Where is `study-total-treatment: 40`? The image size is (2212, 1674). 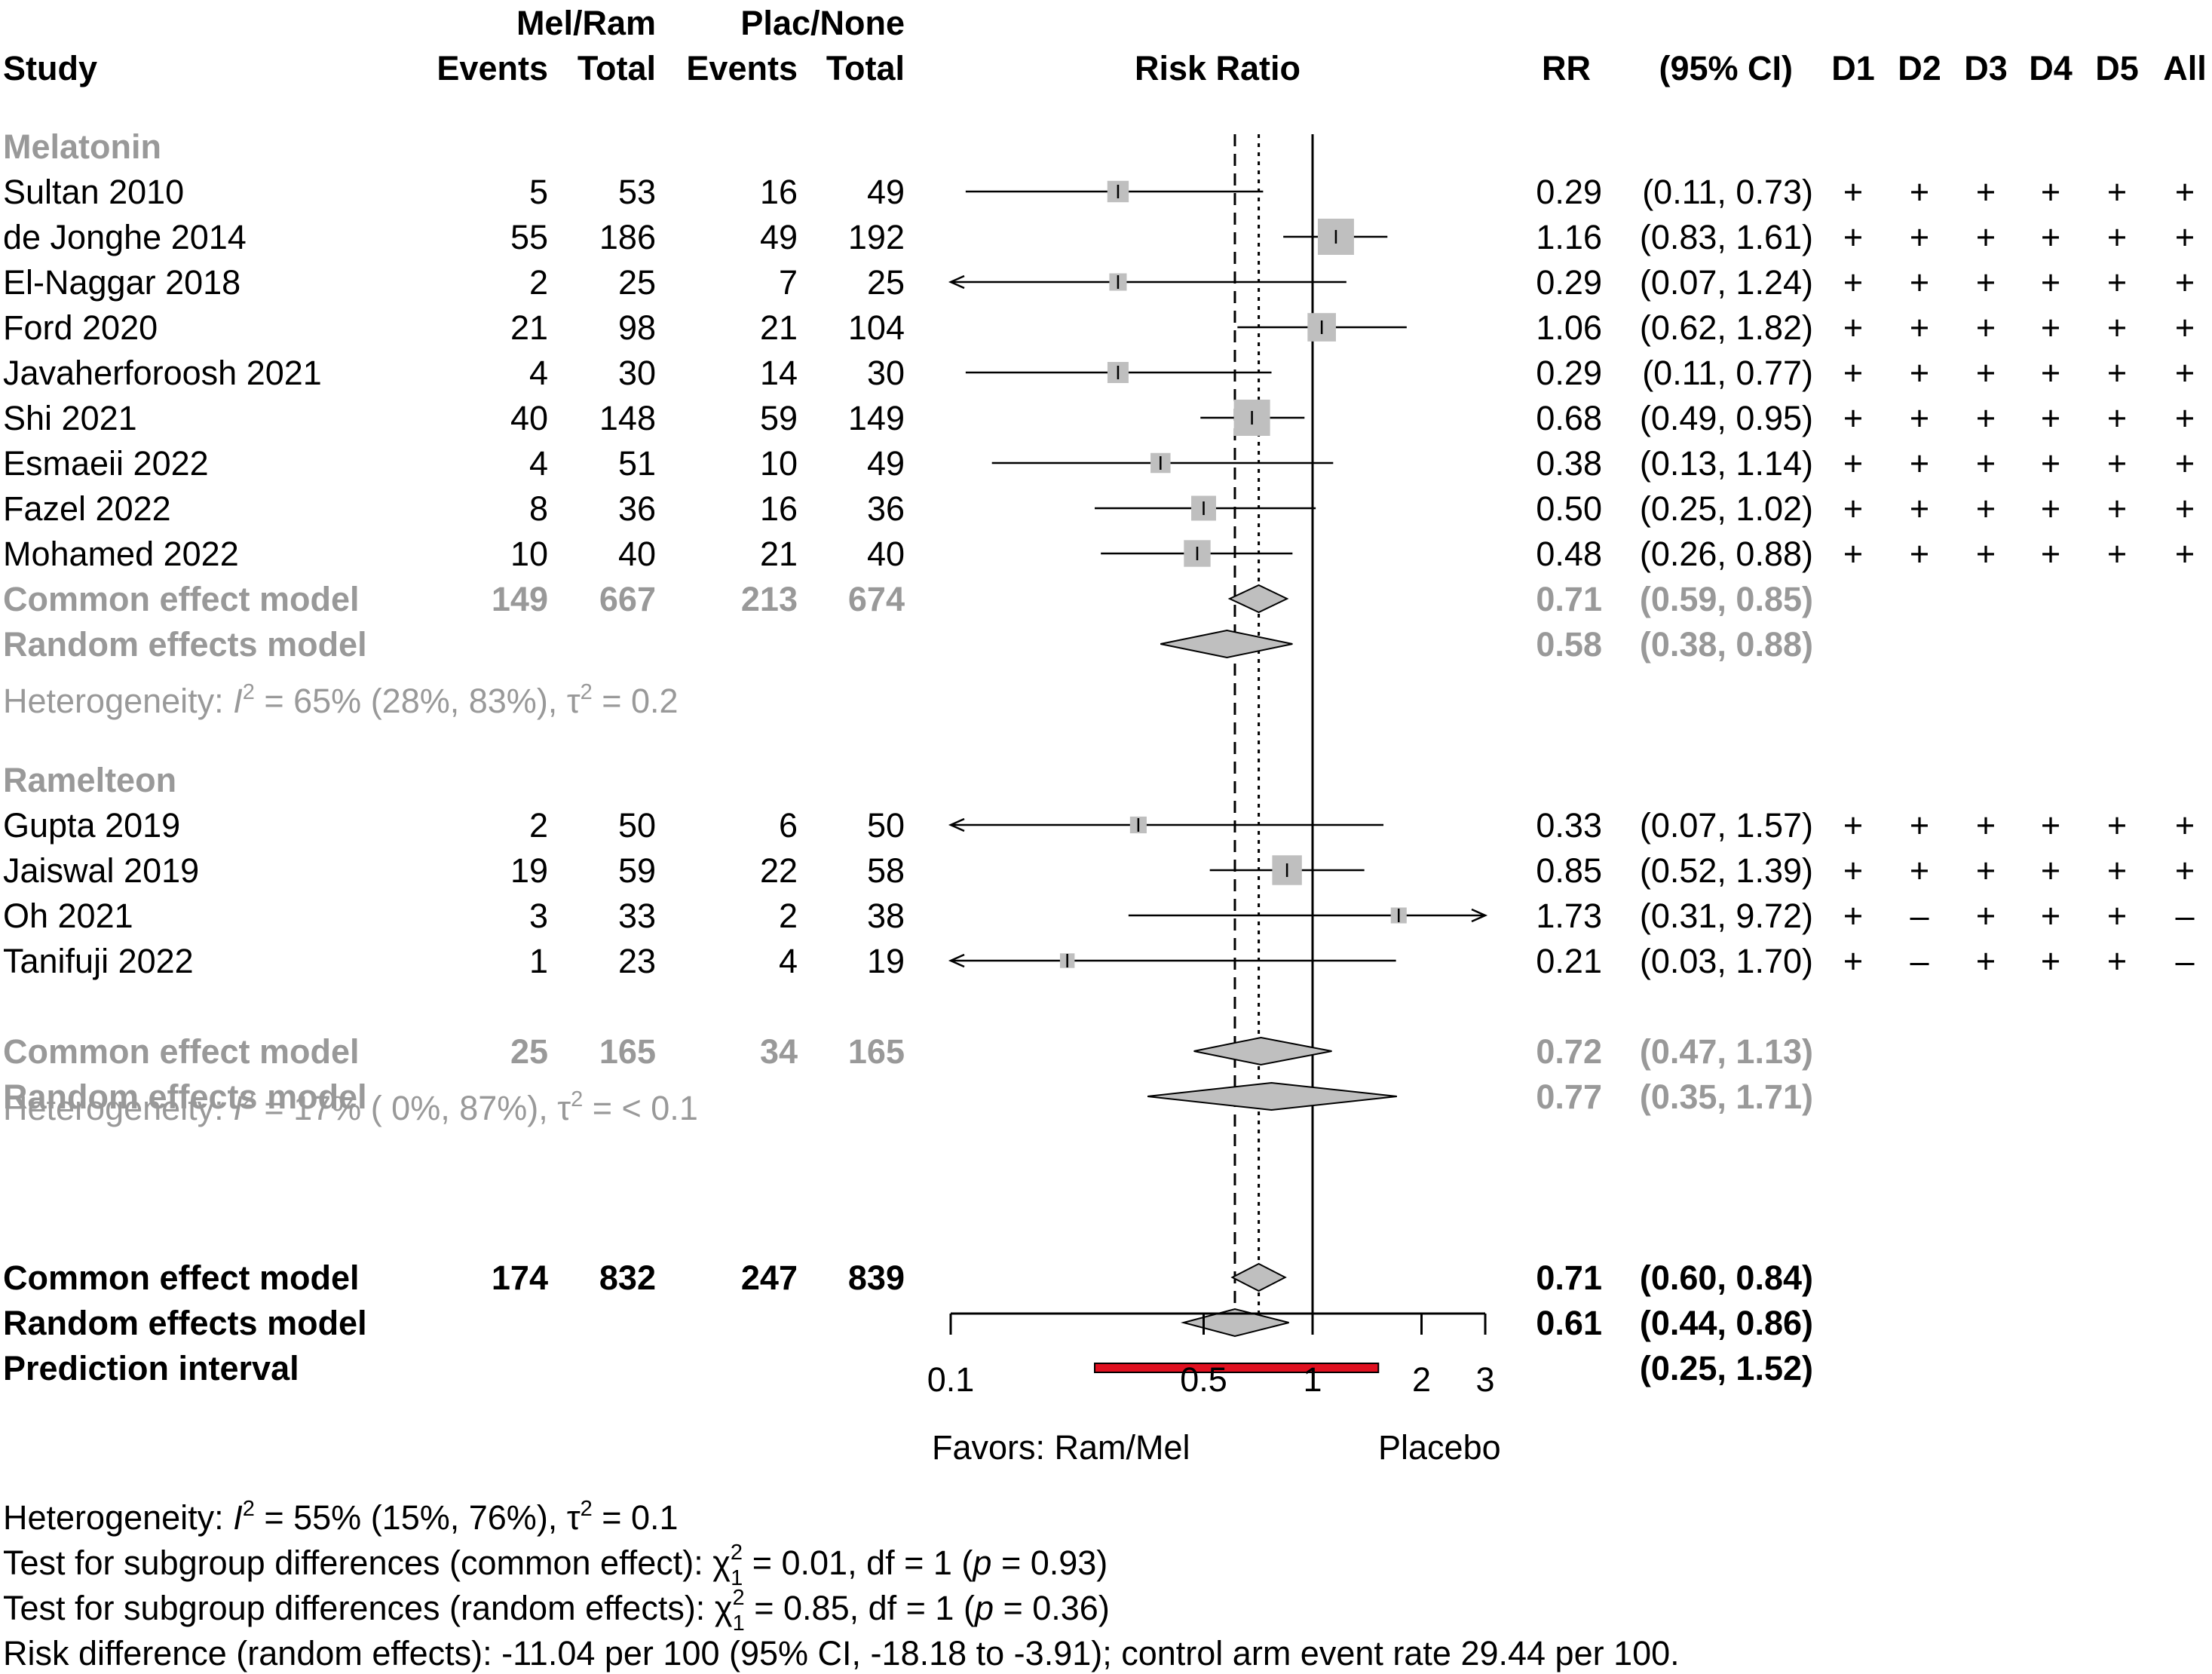
study-total-treatment: 40 is located at coordinates (637, 554).